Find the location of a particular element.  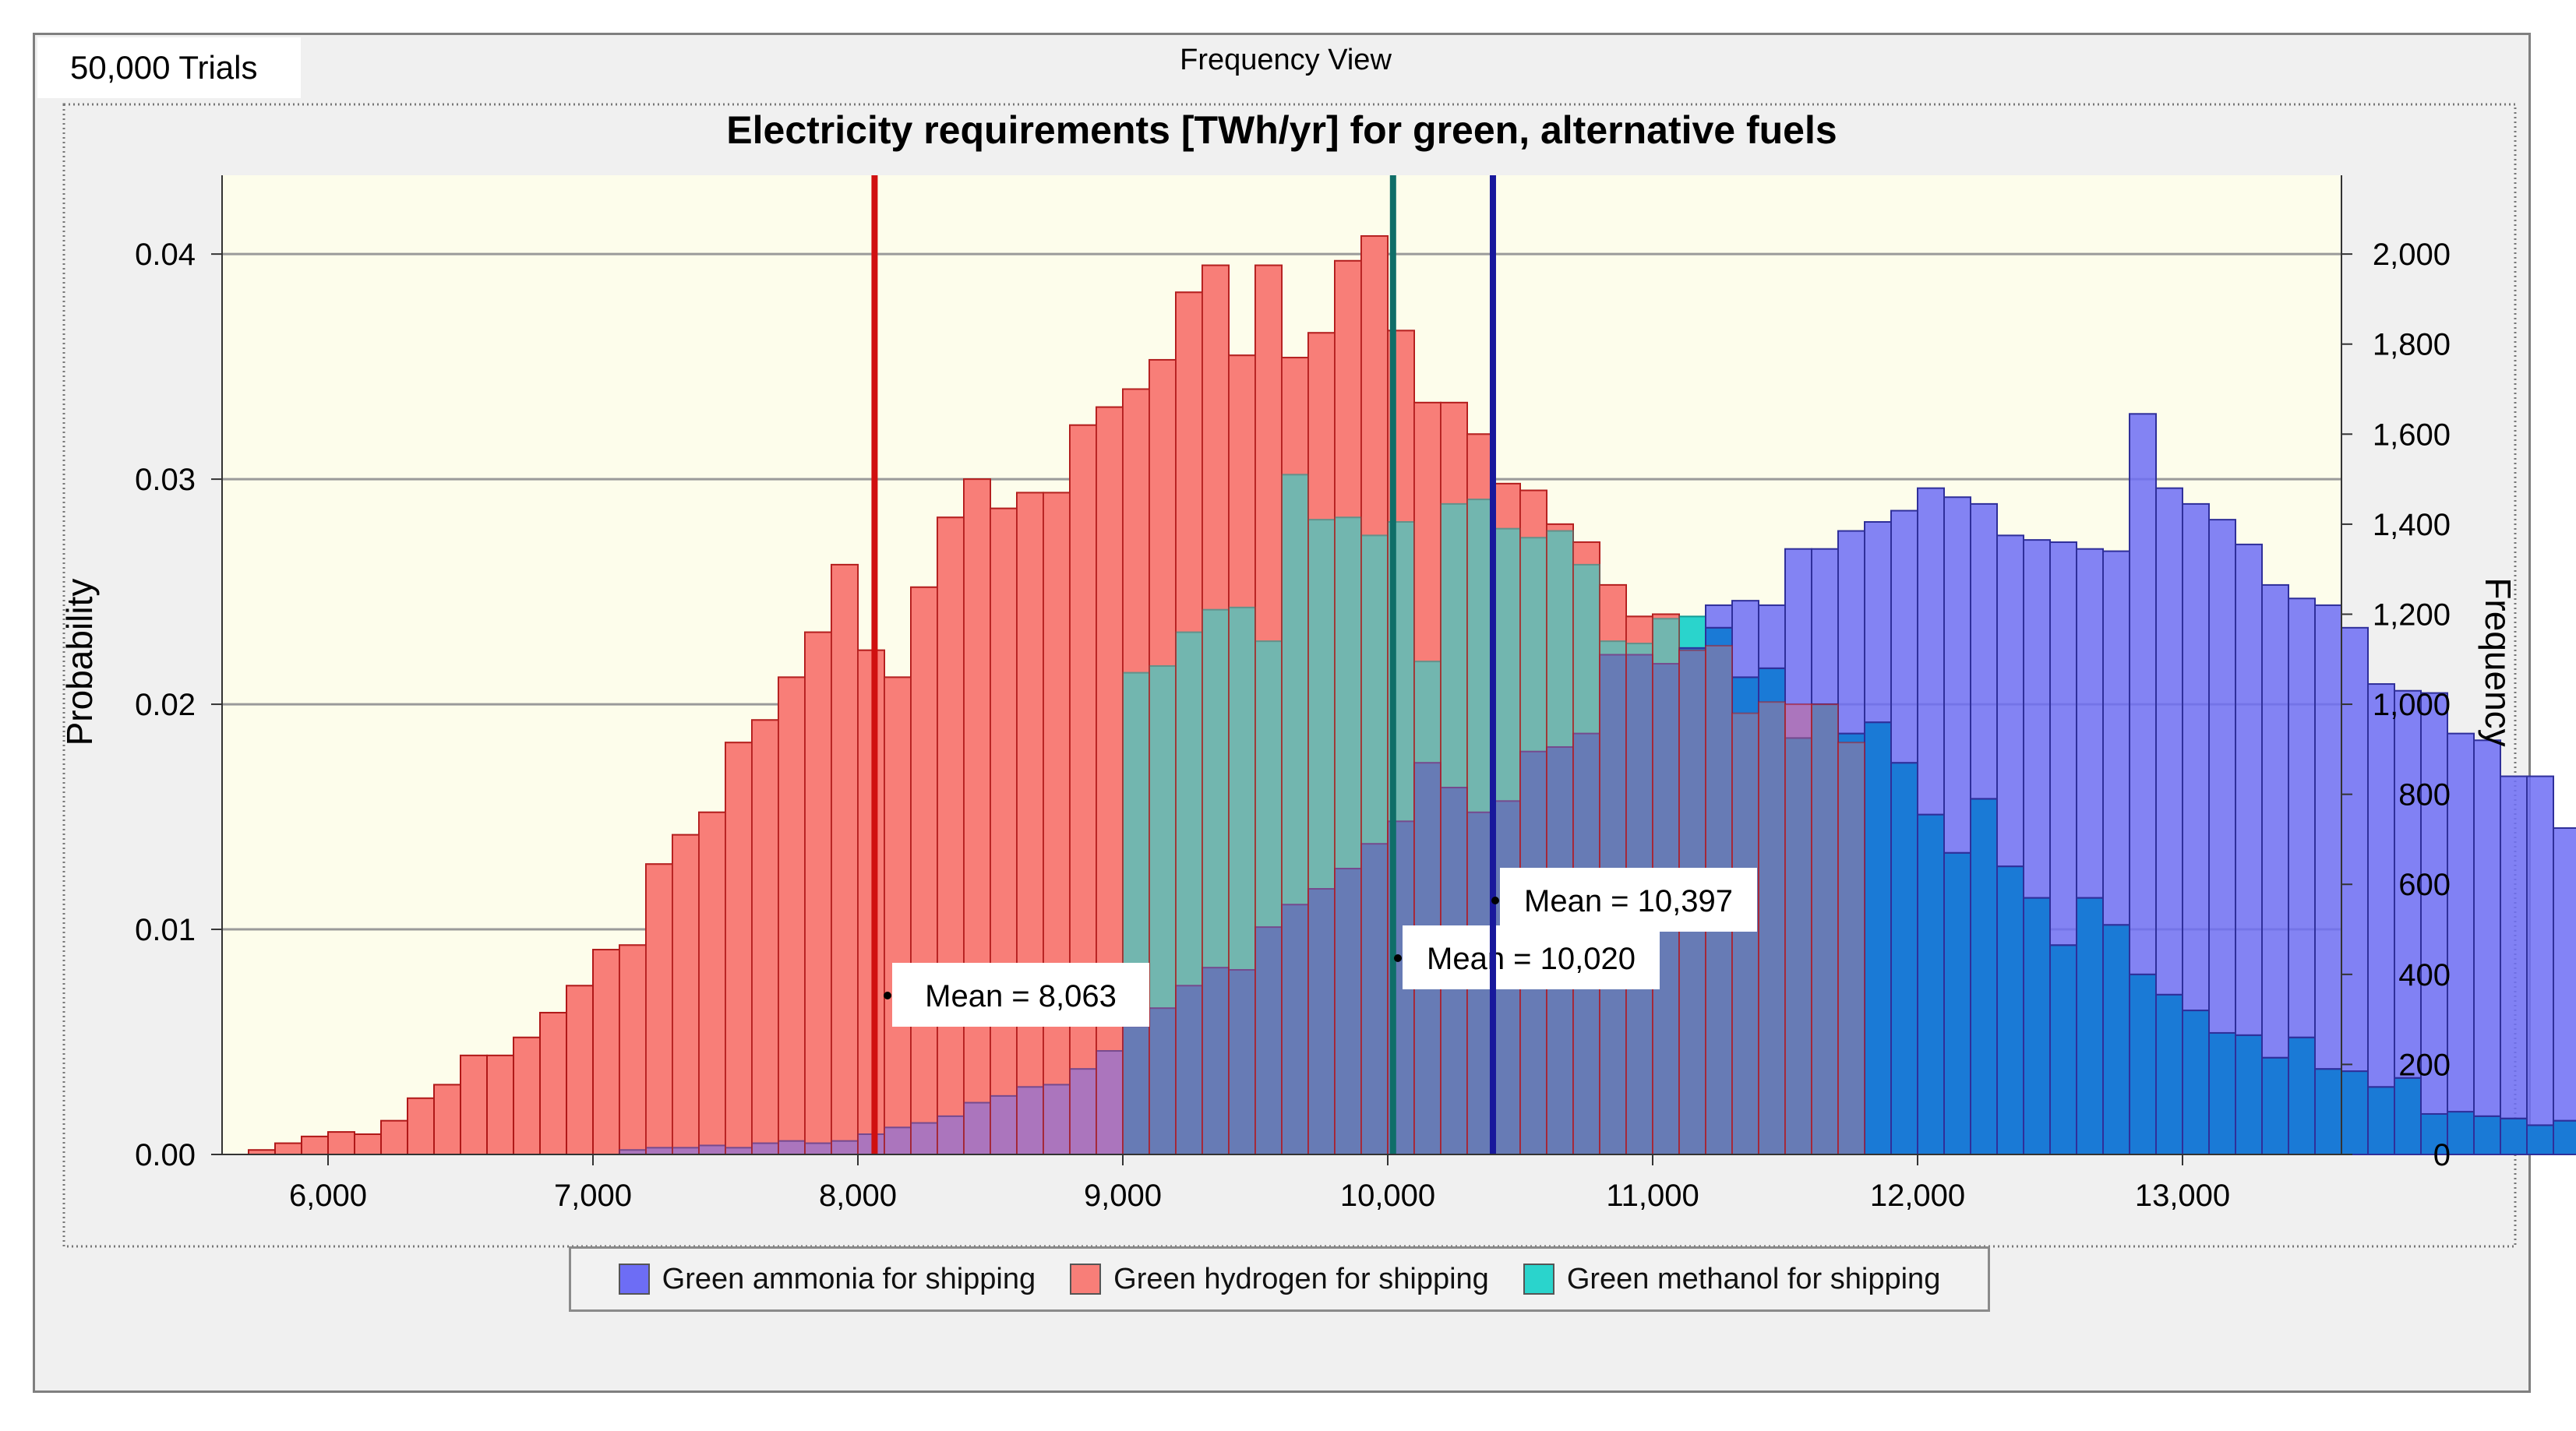

y-tick-label: 0.02 is located at coordinates (165, 705).